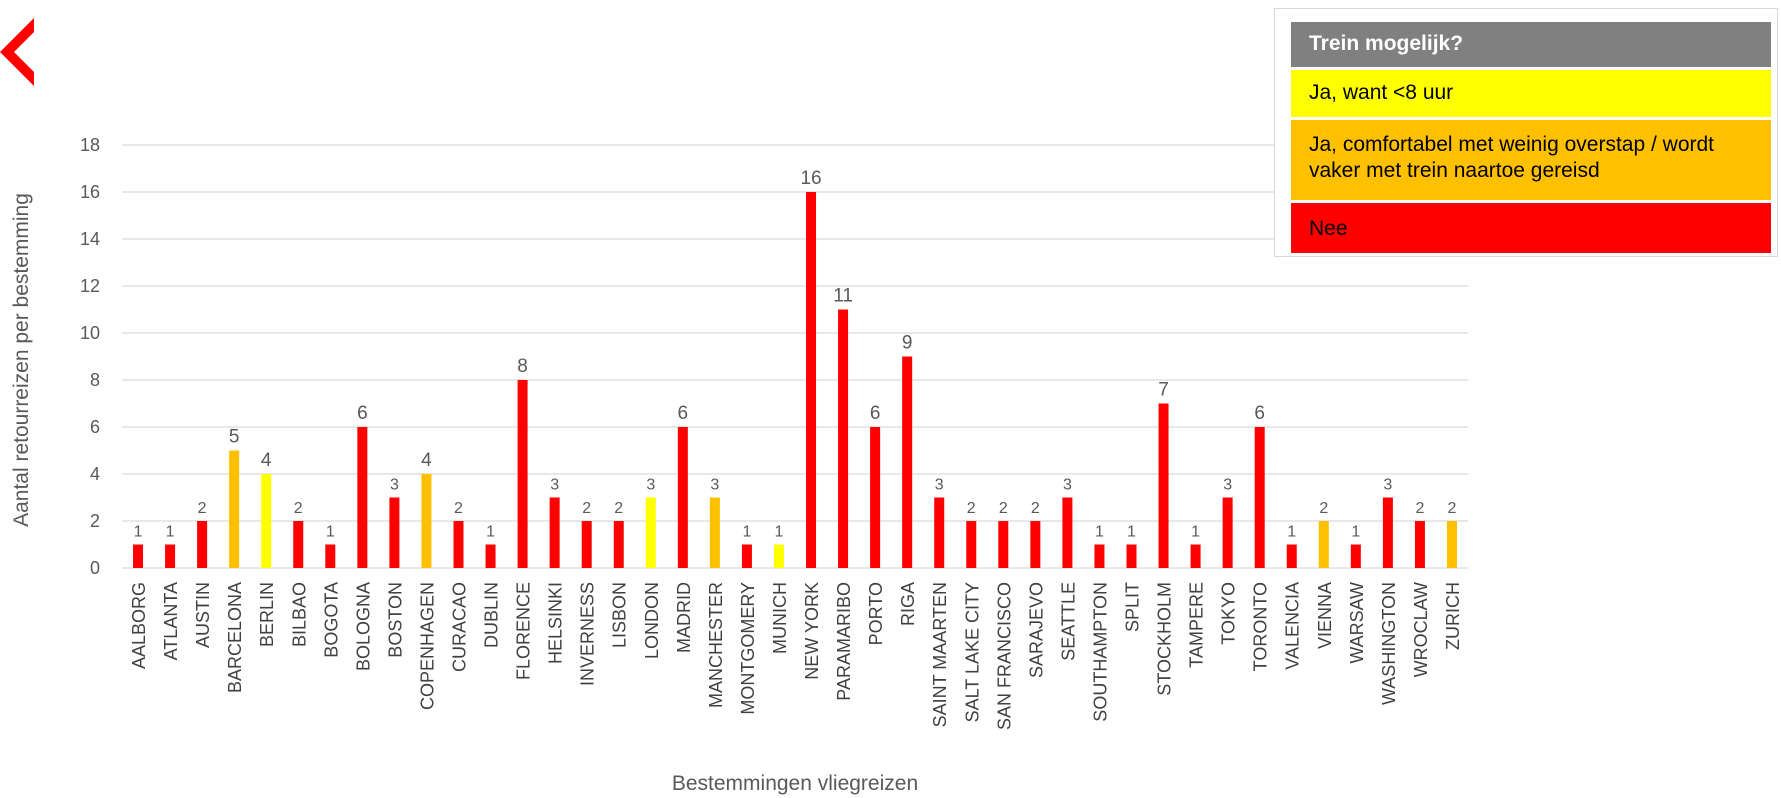 The width and height of the screenshot is (1781, 798). I want to click on bar-seattle, so click(1067, 532).